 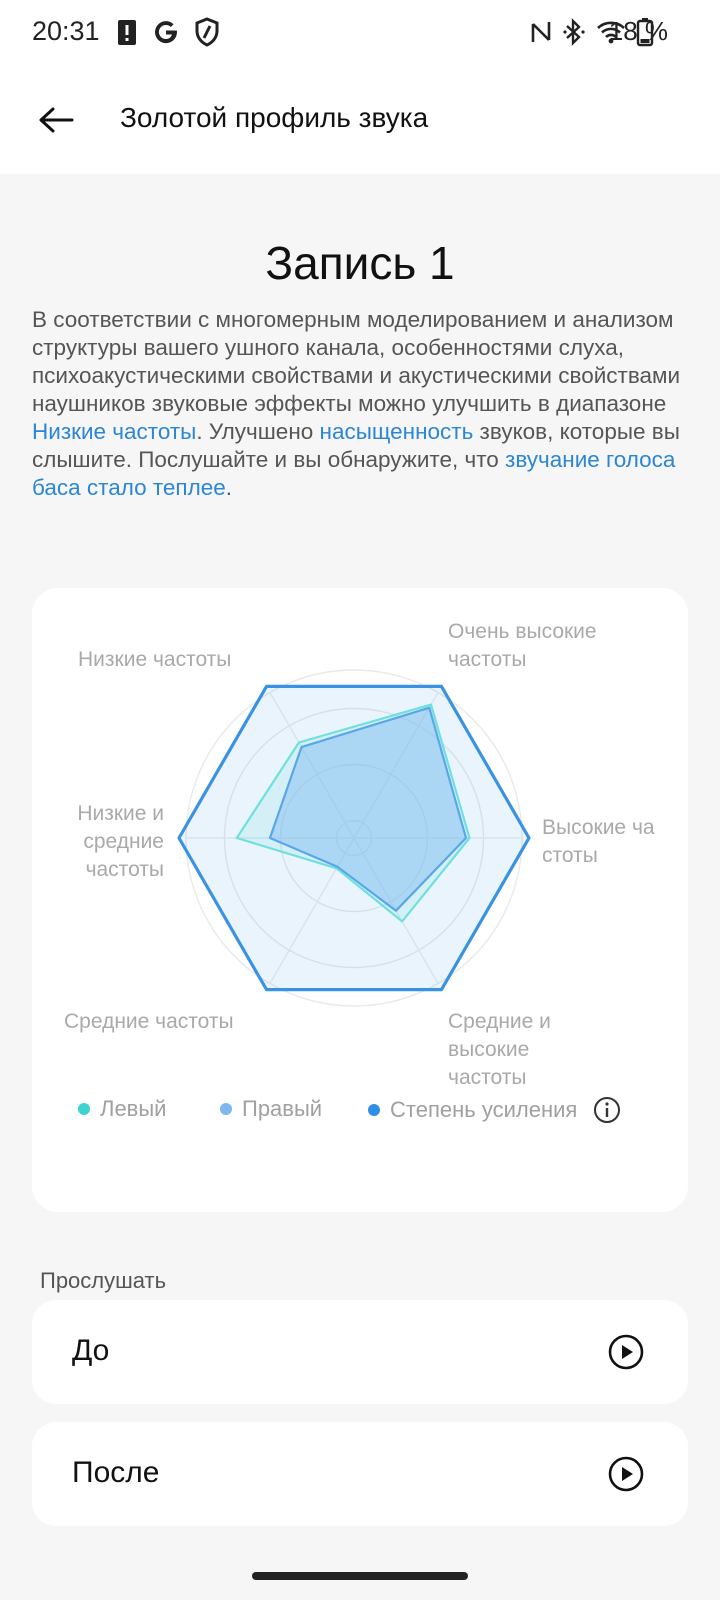 I want to click on wifi-icon, so click(x=611, y=32).